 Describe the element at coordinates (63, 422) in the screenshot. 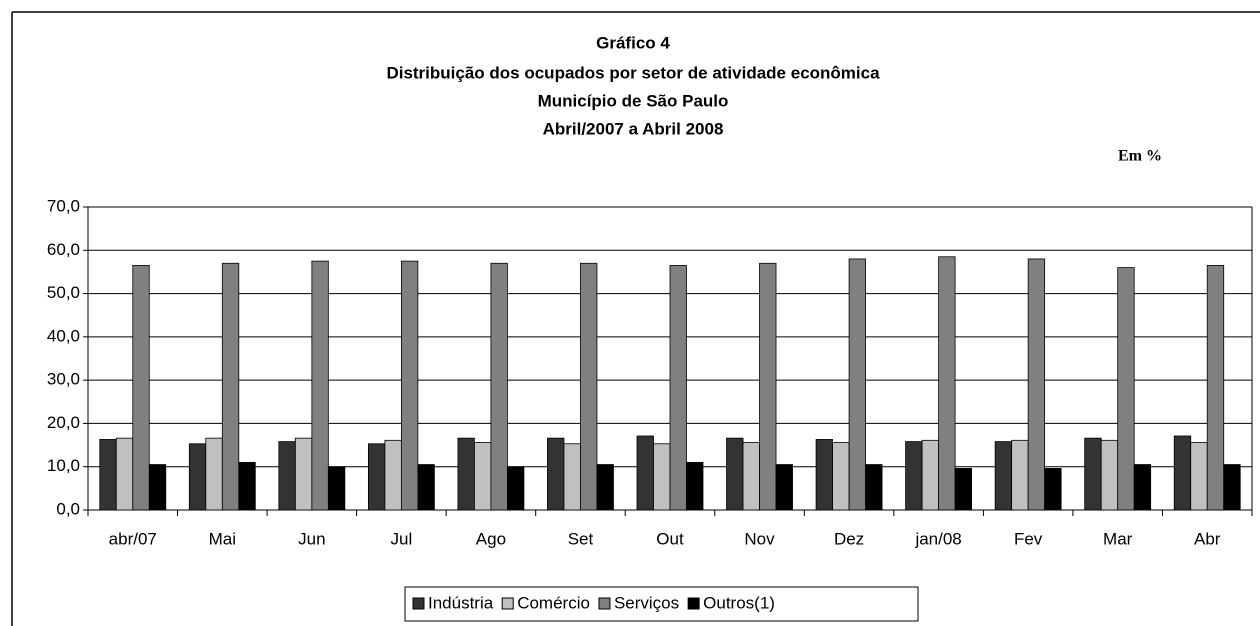

I see `y-tick-label: 20,0` at that location.